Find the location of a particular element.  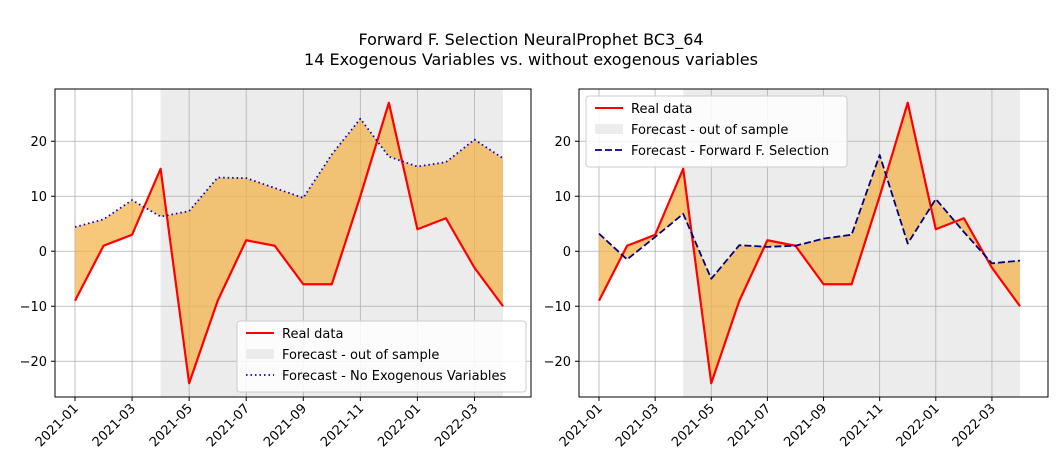

right-x-tick-label: 2021-01 is located at coordinates (581, 425).